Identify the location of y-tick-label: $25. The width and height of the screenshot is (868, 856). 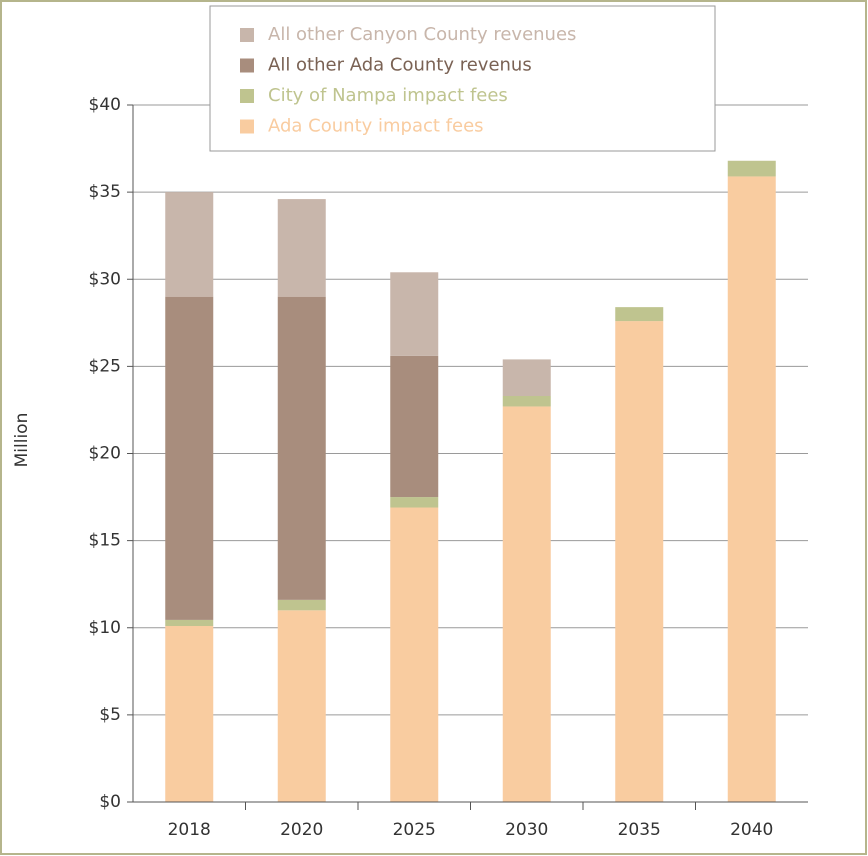
(105, 366).